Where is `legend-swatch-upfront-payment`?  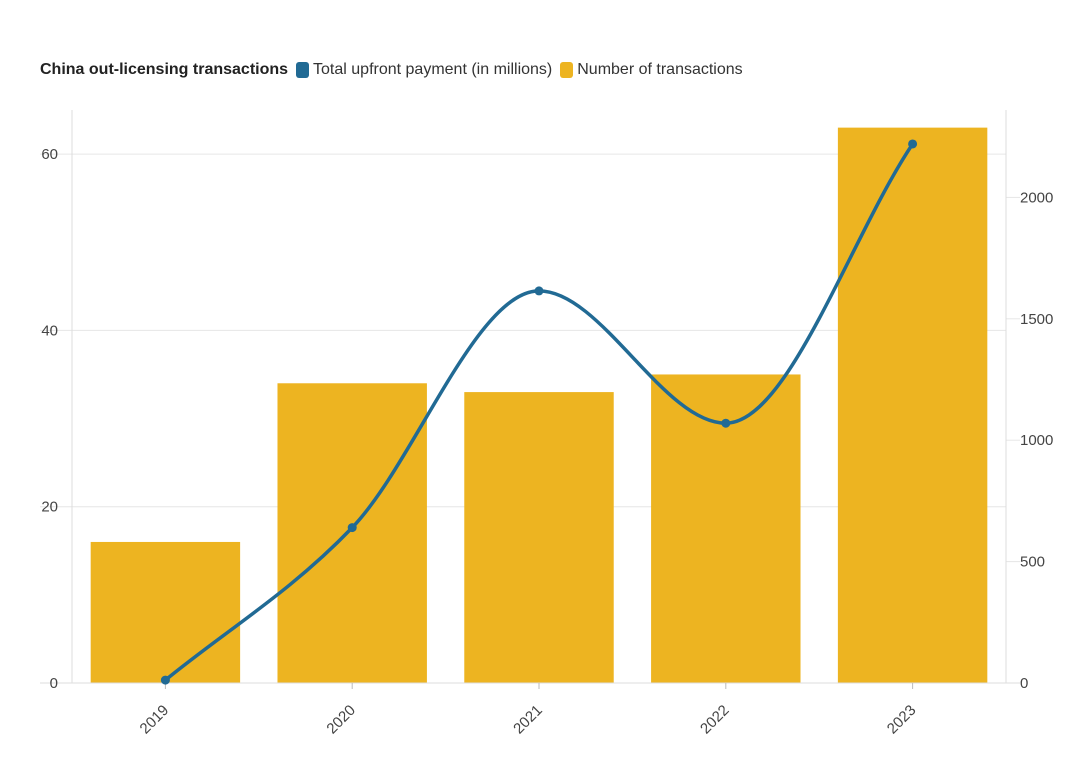
legend-swatch-upfront-payment is located at coordinates (303, 70).